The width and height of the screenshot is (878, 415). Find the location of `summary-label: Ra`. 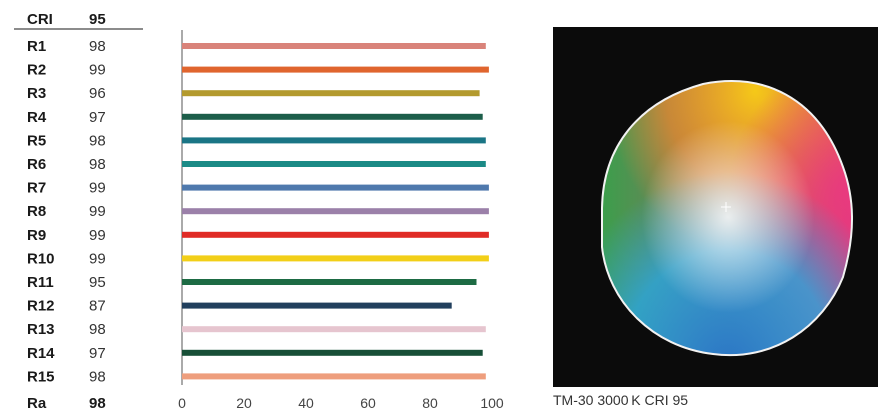

summary-label: Ra is located at coordinates (37, 403).